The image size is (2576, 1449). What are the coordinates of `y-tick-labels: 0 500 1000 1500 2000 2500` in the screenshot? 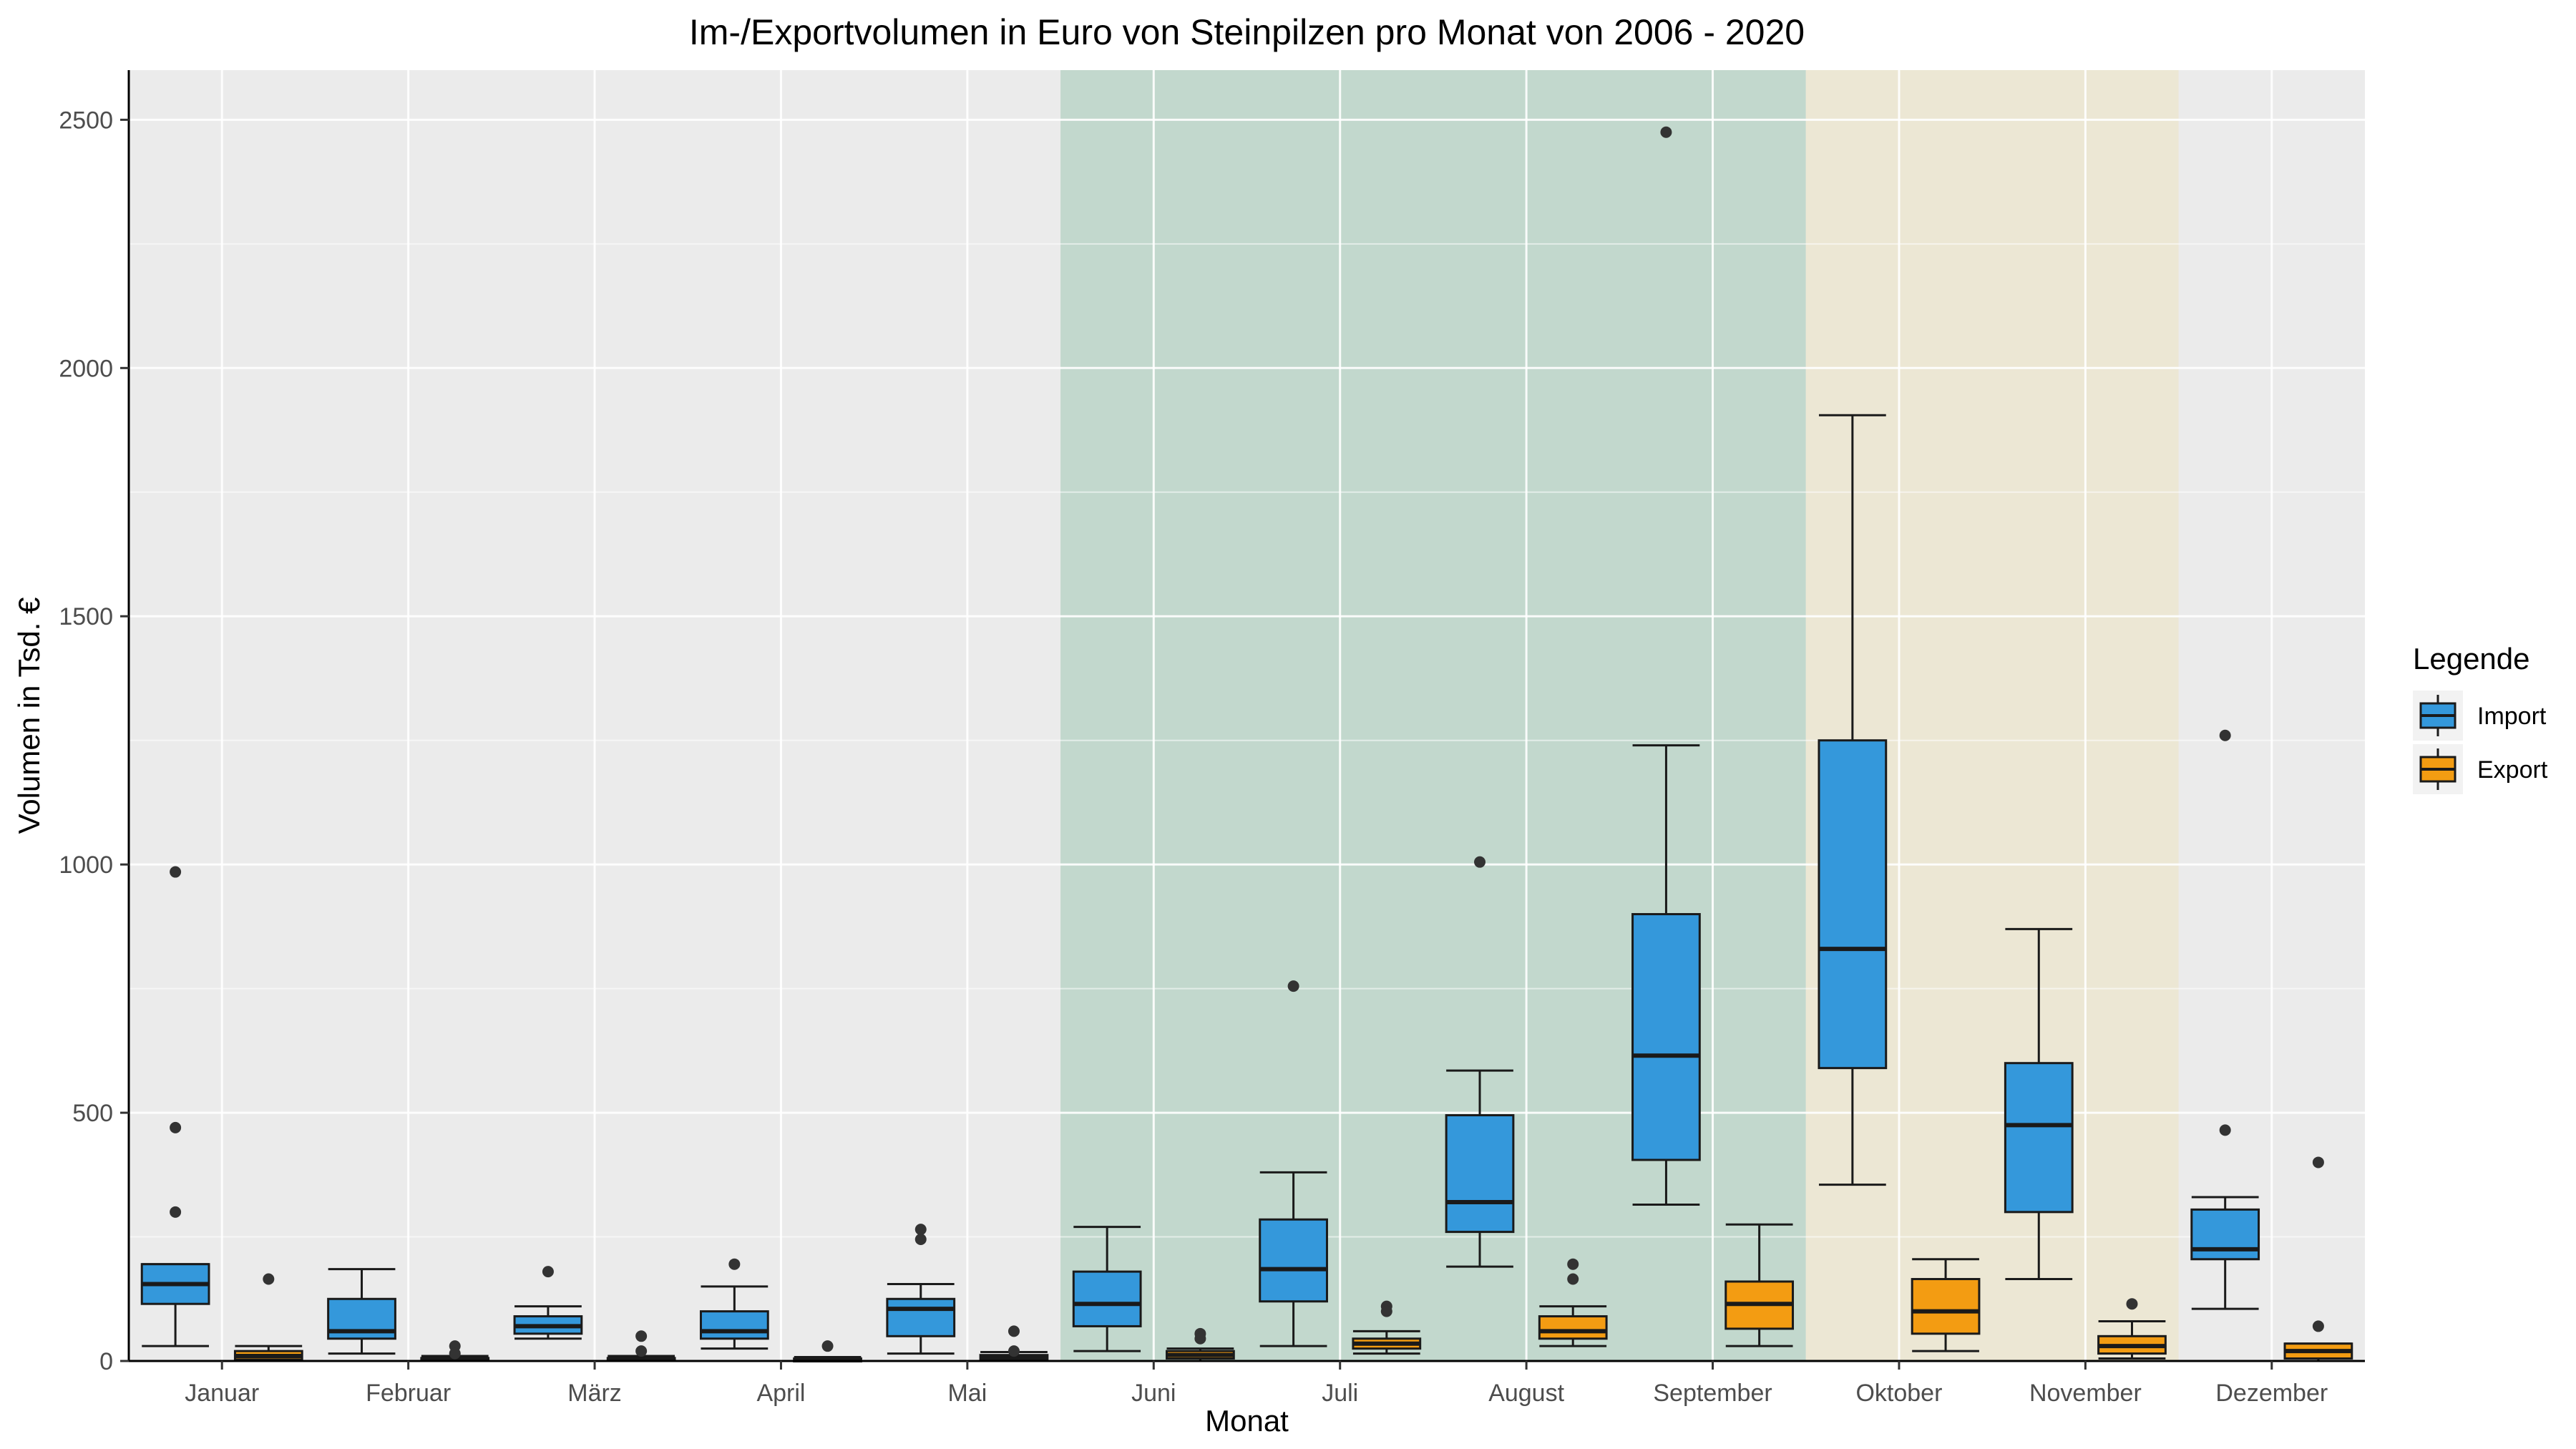 It's located at (86, 741).